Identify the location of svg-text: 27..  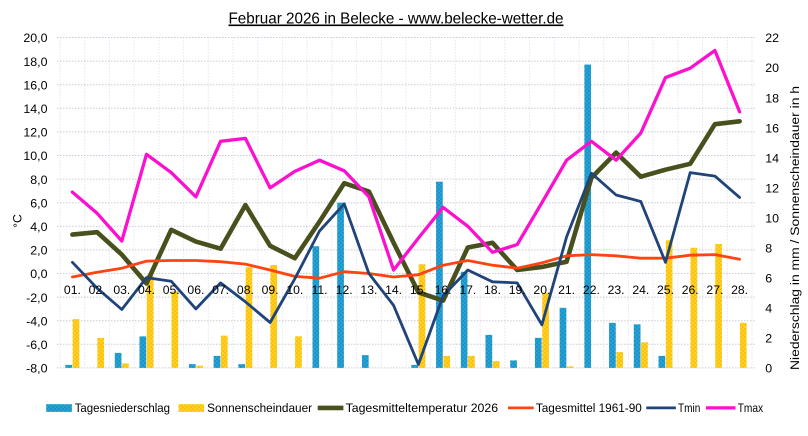
(714, 290).